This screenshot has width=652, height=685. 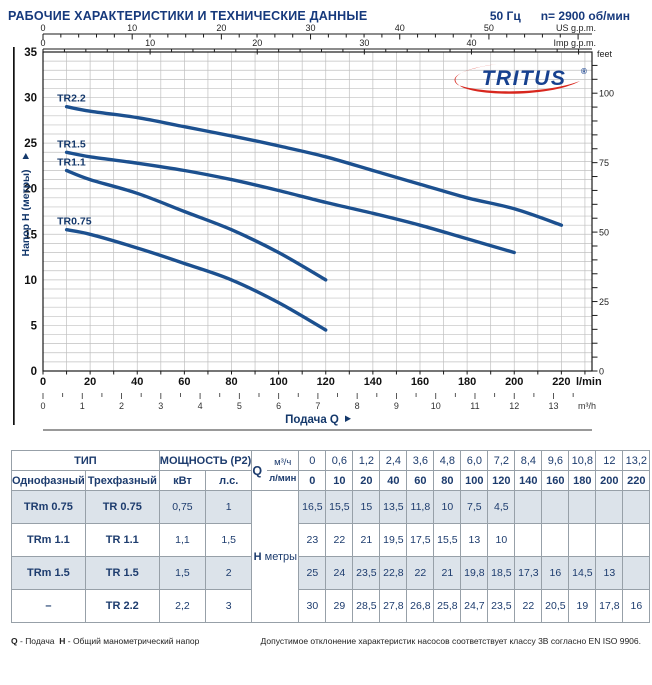 I want to click on power-hp: 2, so click(x=229, y=573).